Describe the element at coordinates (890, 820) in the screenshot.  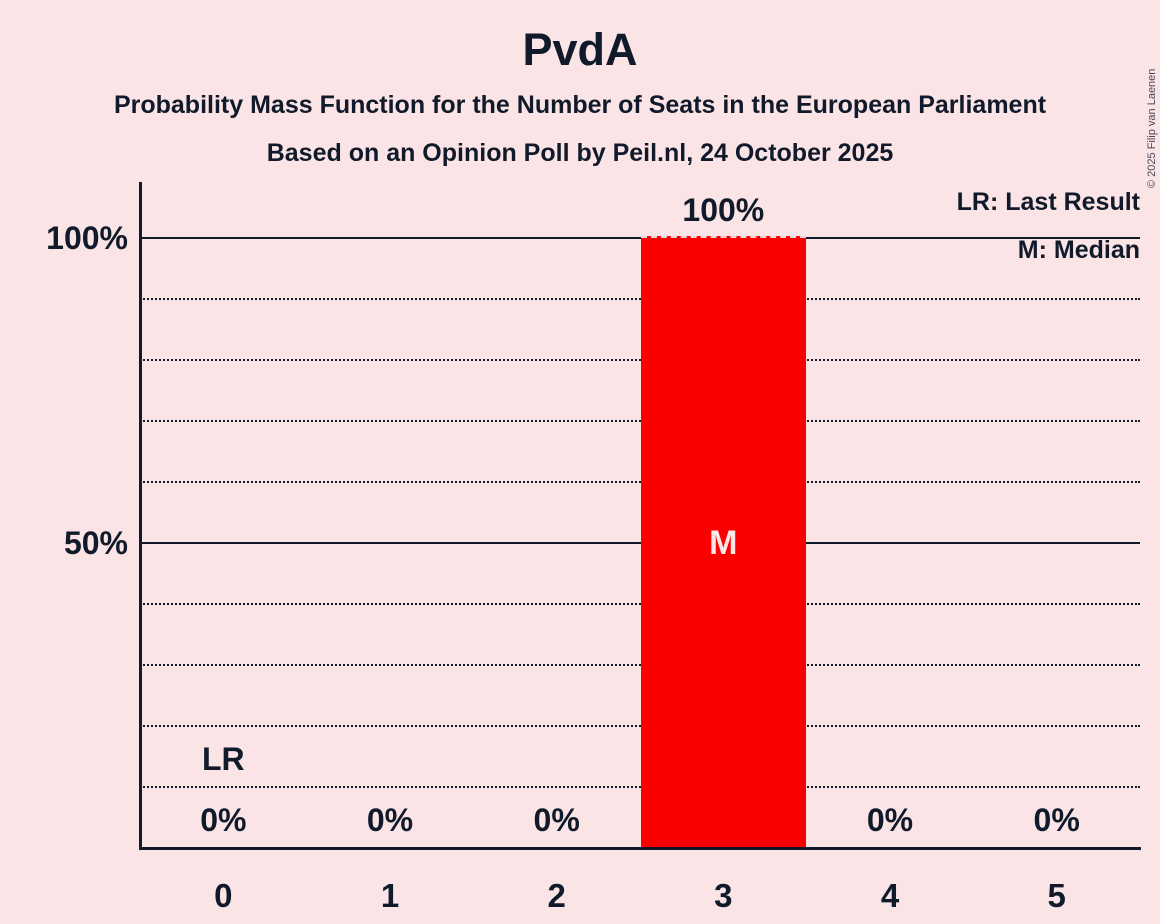
I see `bar-value-label-seat-4: 0%` at that location.